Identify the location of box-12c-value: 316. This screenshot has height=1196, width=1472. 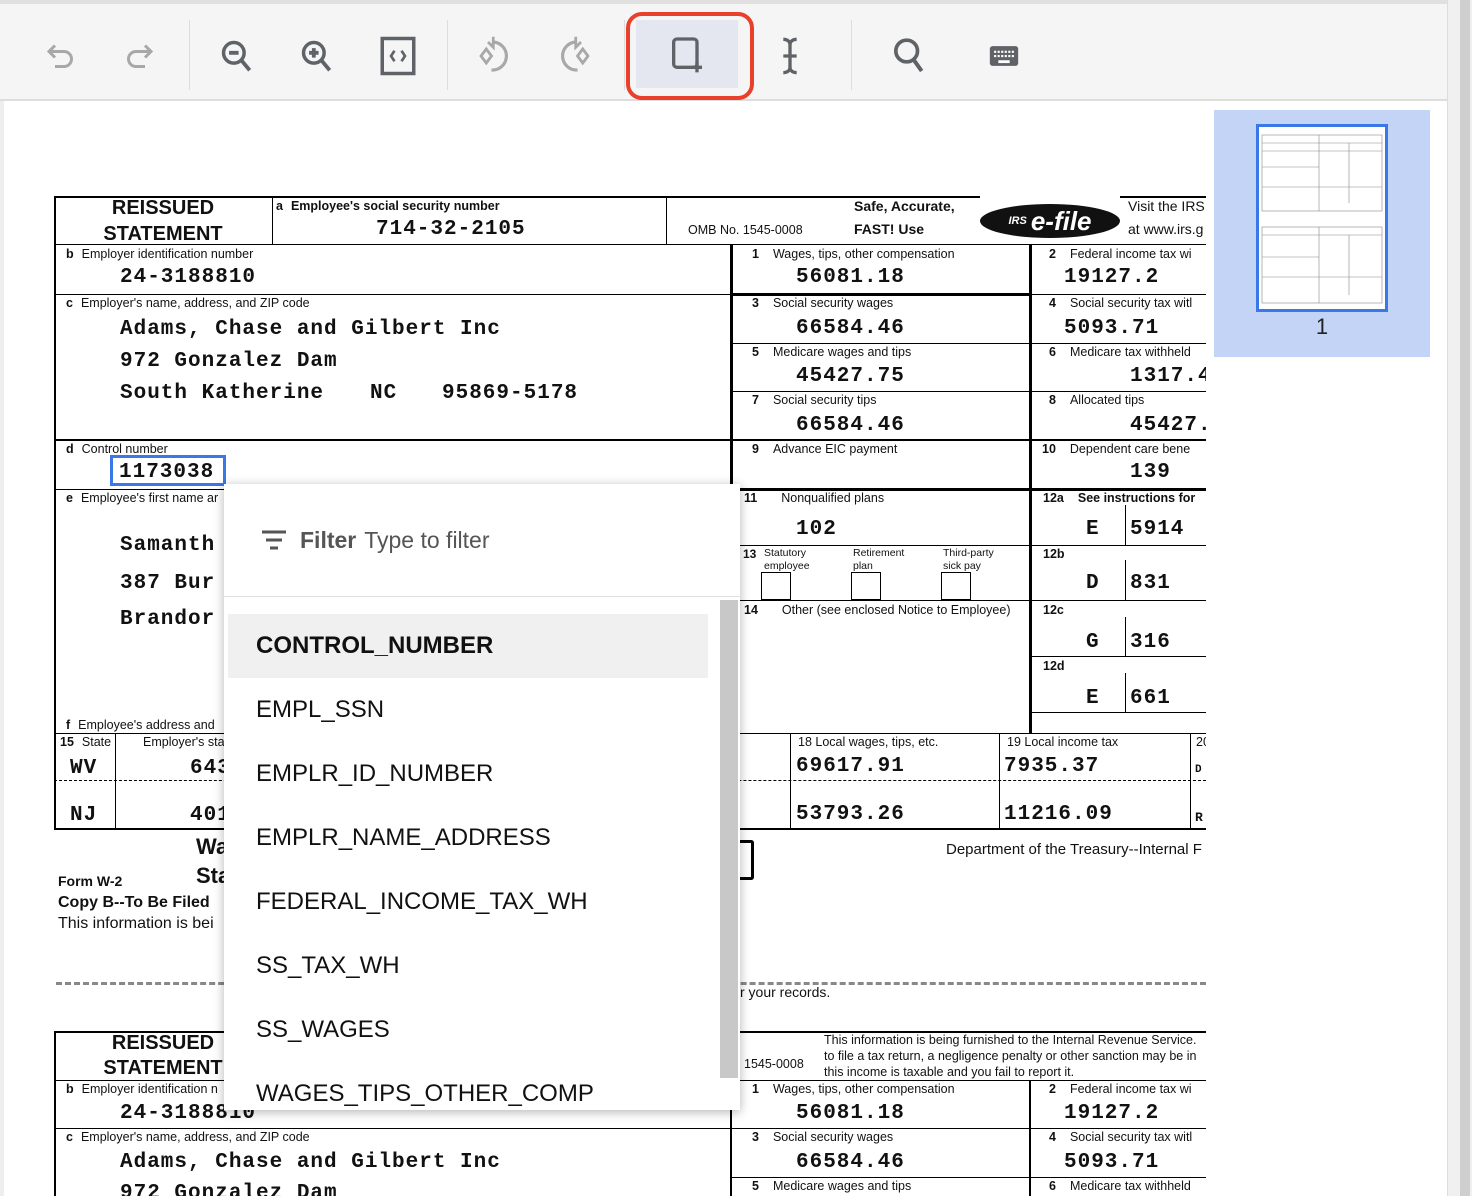
(1150, 642).